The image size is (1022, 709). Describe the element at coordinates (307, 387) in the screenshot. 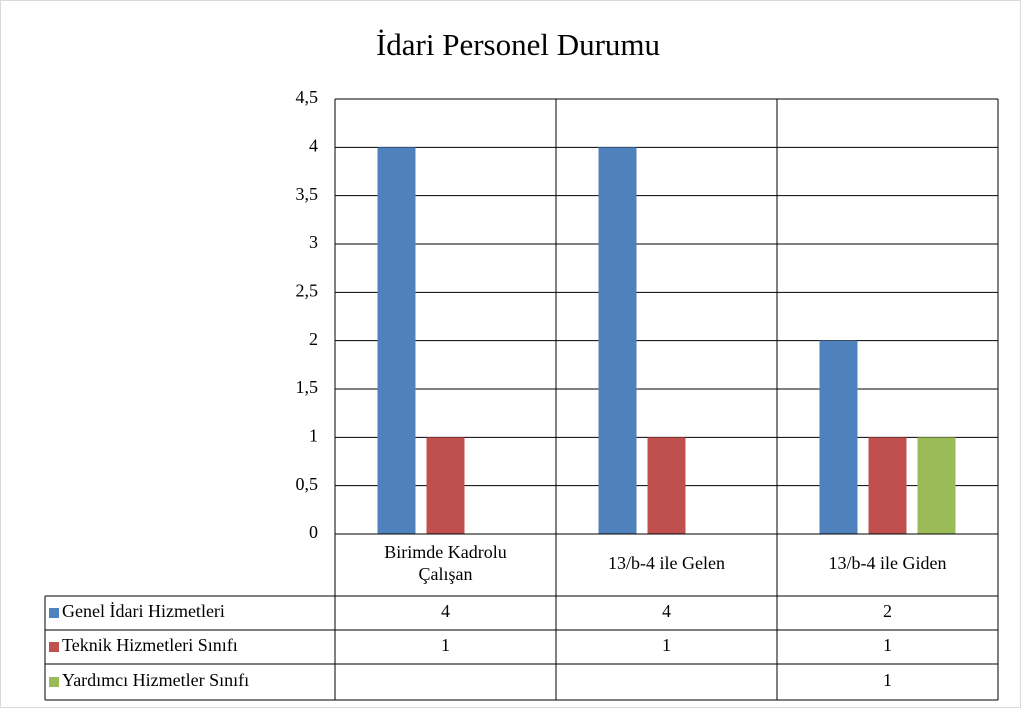

I see `y-tick-label: 1,5` at that location.